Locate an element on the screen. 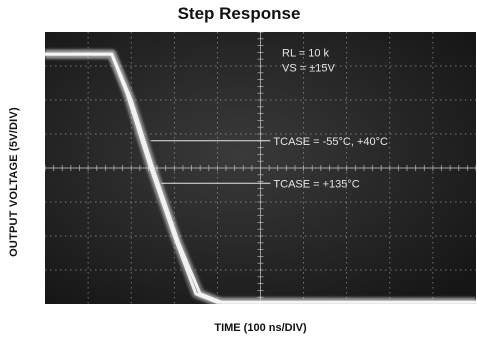 This screenshot has height=344, width=478. y-axis-label-box: OUTPUT VOLTAGE (5V/DIV) is located at coordinates (14, 182).